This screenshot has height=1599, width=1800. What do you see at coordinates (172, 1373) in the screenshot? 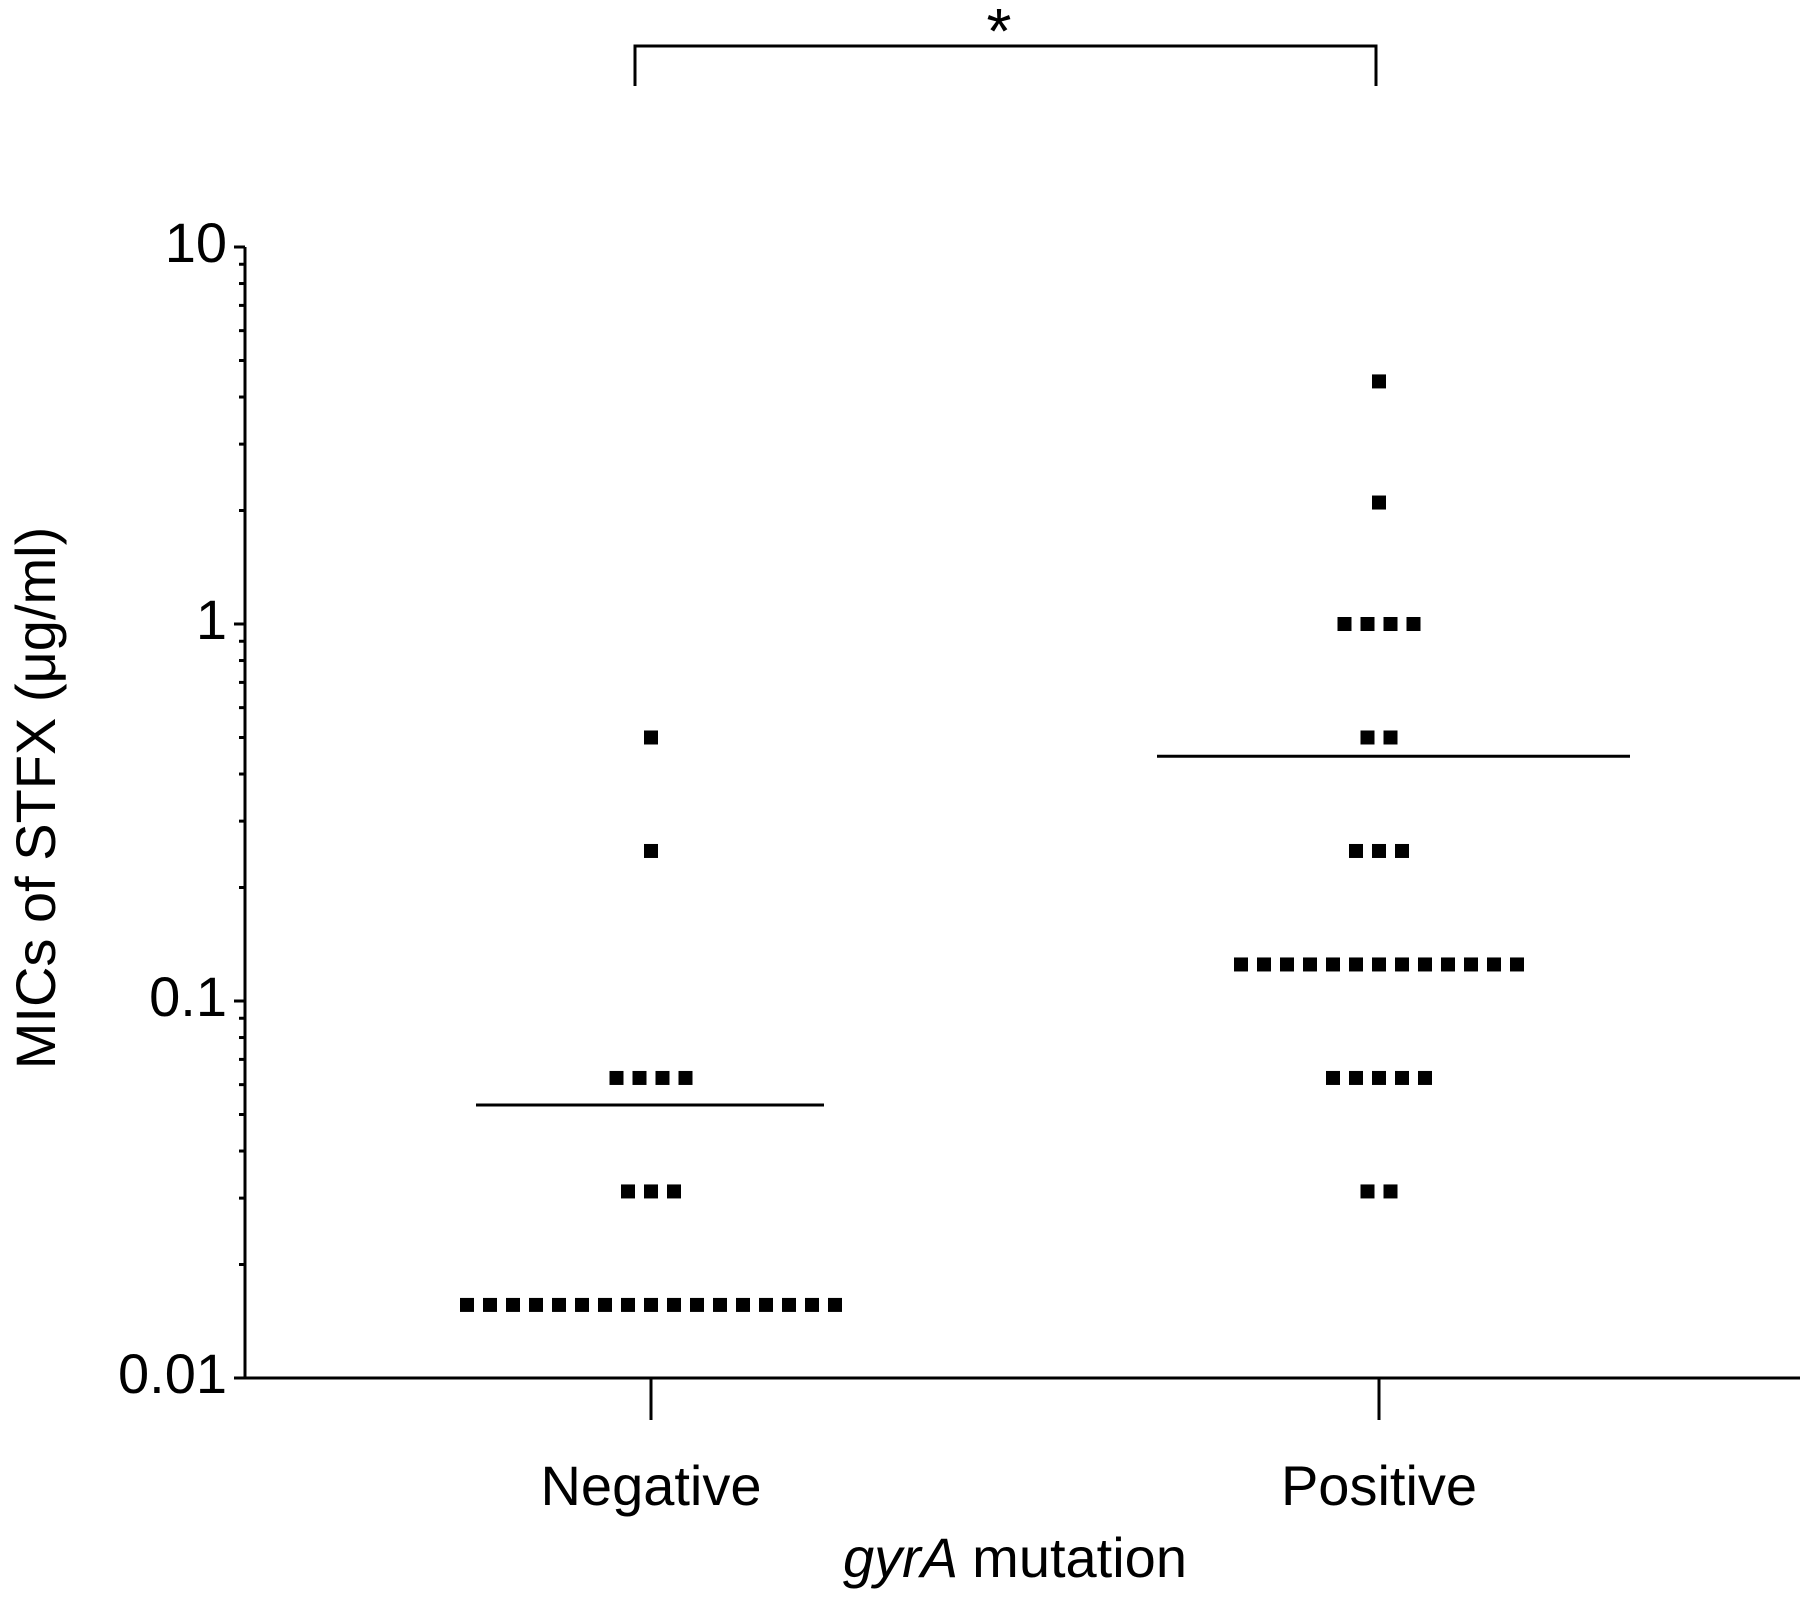
I see `y-tick-label: 0.01` at bounding box center [172, 1373].